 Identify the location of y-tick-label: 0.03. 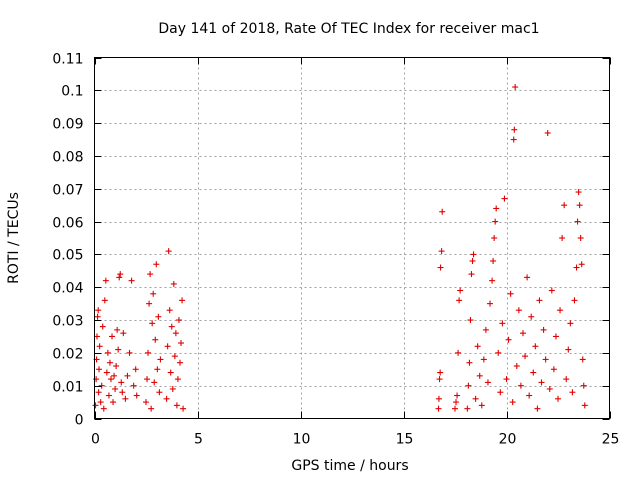
(67, 322).